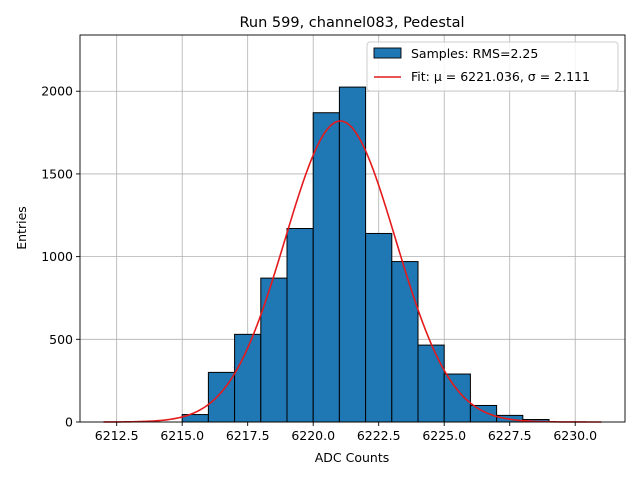  What do you see at coordinates (21, 228) in the screenshot?
I see `y-axis-label: Entries` at bounding box center [21, 228].